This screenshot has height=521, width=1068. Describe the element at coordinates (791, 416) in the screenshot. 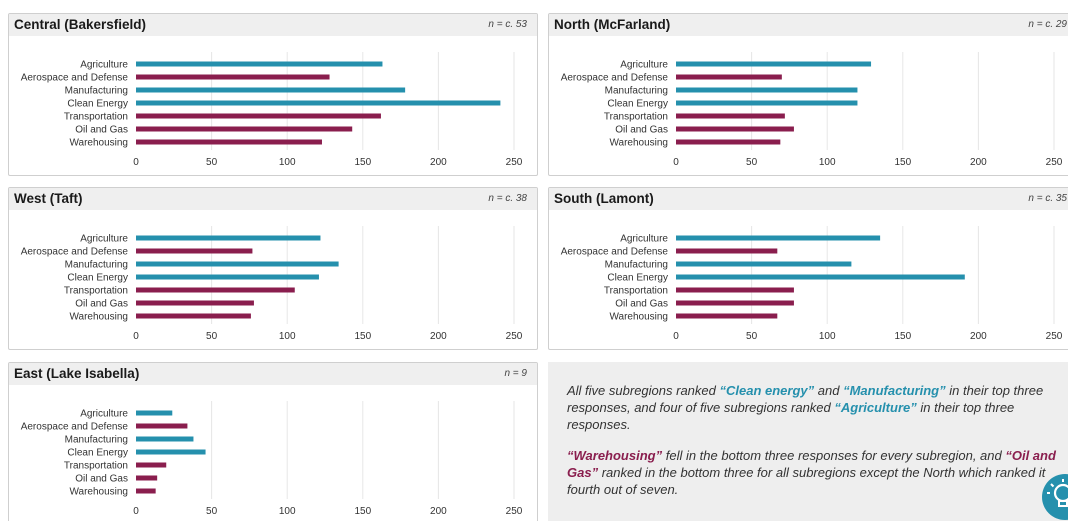

I see `note-text: in their top three responses.` at that location.